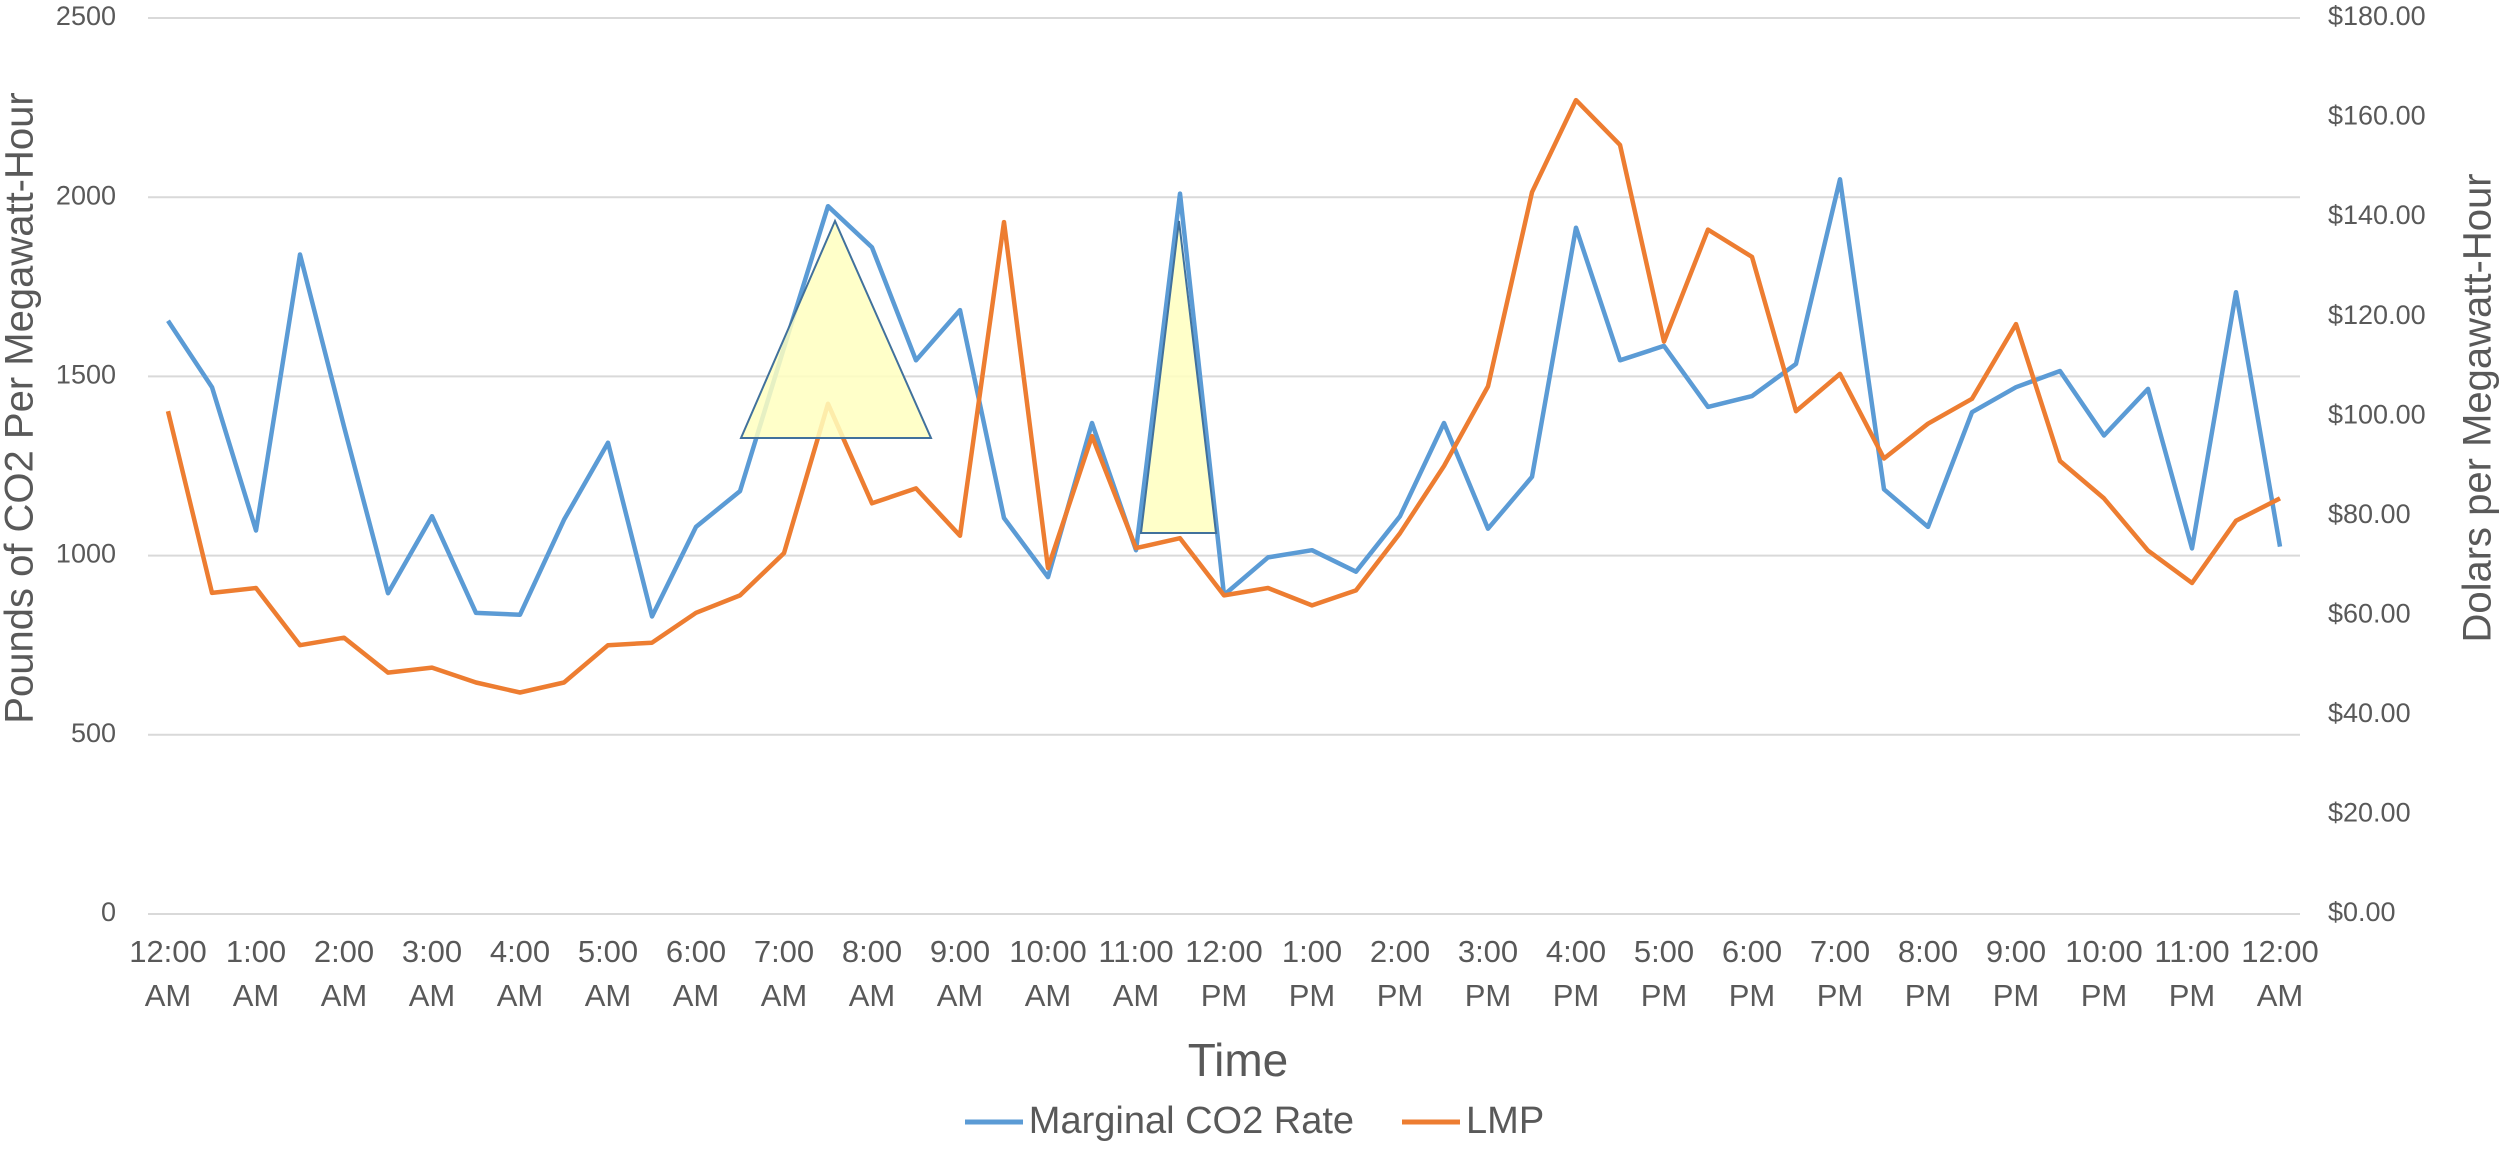 Image resolution: width=2509 pixels, height=1152 pixels. Describe the element at coordinates (1664, 973) in the screenshot. I see `x-tick-label: 5:00 PM` at that location.